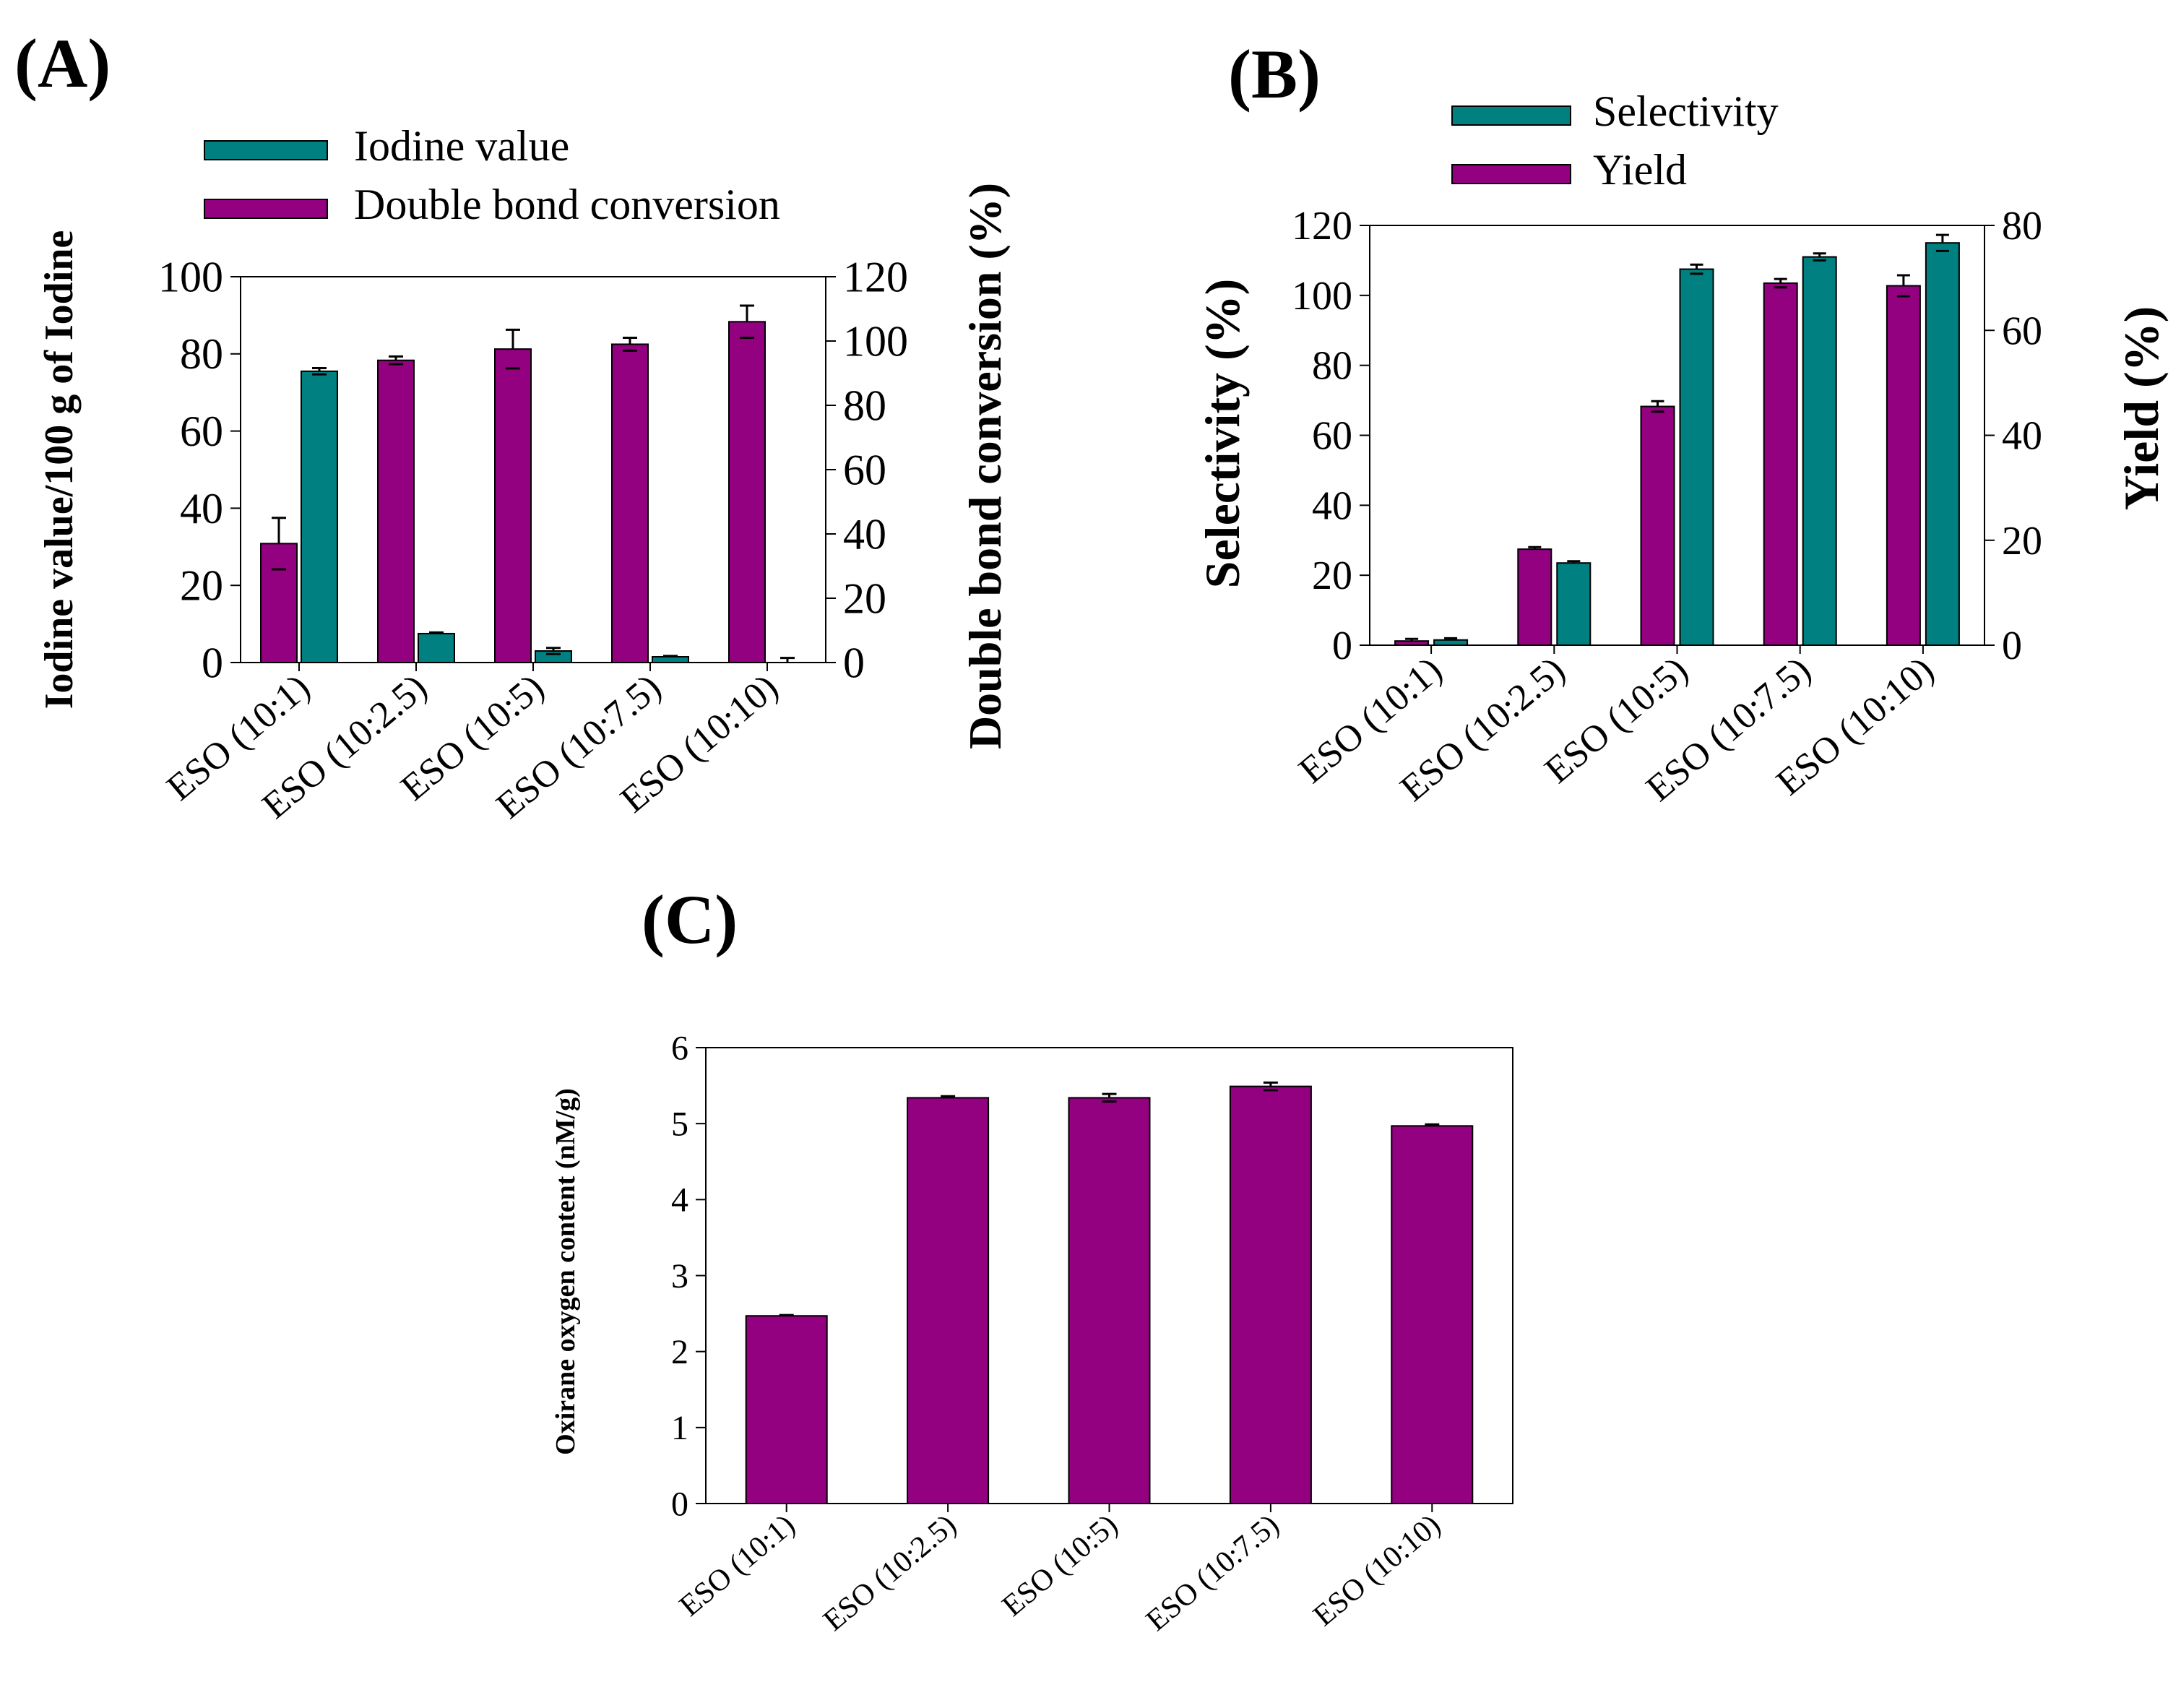  What do you see at coordinates (679, 1124) in the screenshot?
I see `panel-c-left-tick-label: 5` at bounding box center [679, 1124].